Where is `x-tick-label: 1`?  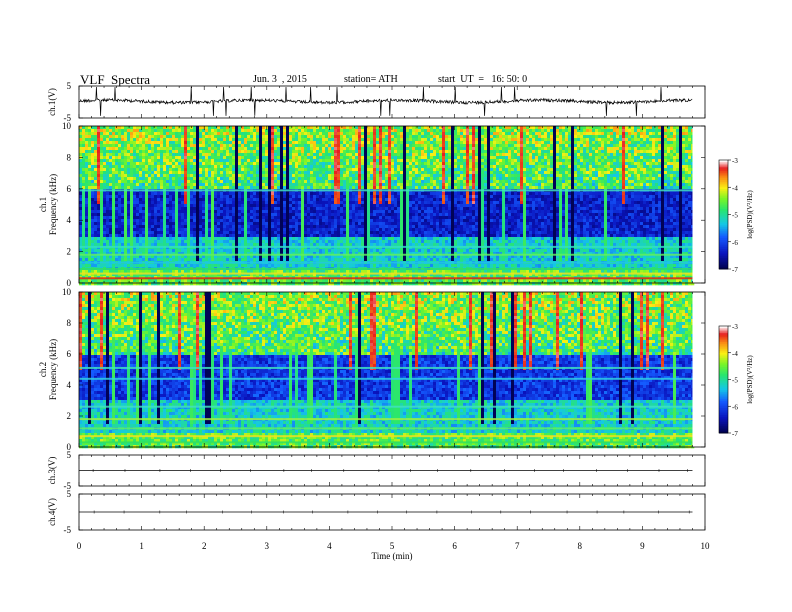 x-tick-label: 1 is located at coordinates (141, 546).